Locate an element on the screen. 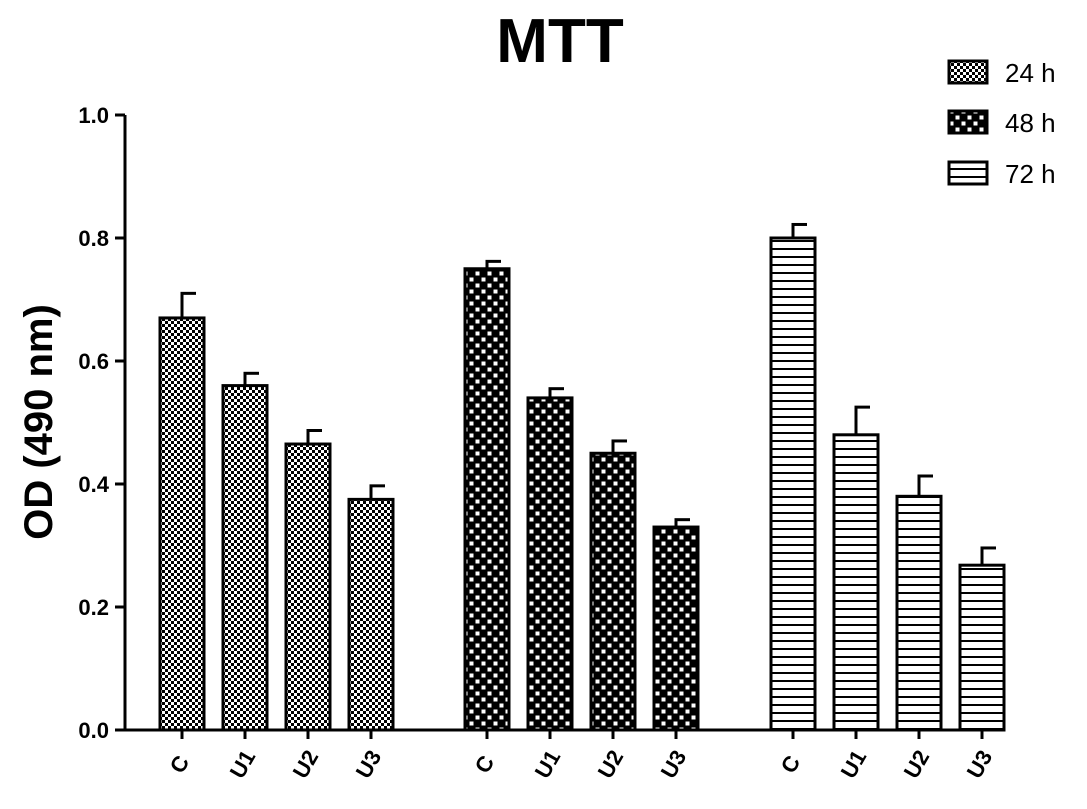 The height and width of the screenshot is (809, 1087). y-tick-label: 1.0 is located at coordinates (93, 115).